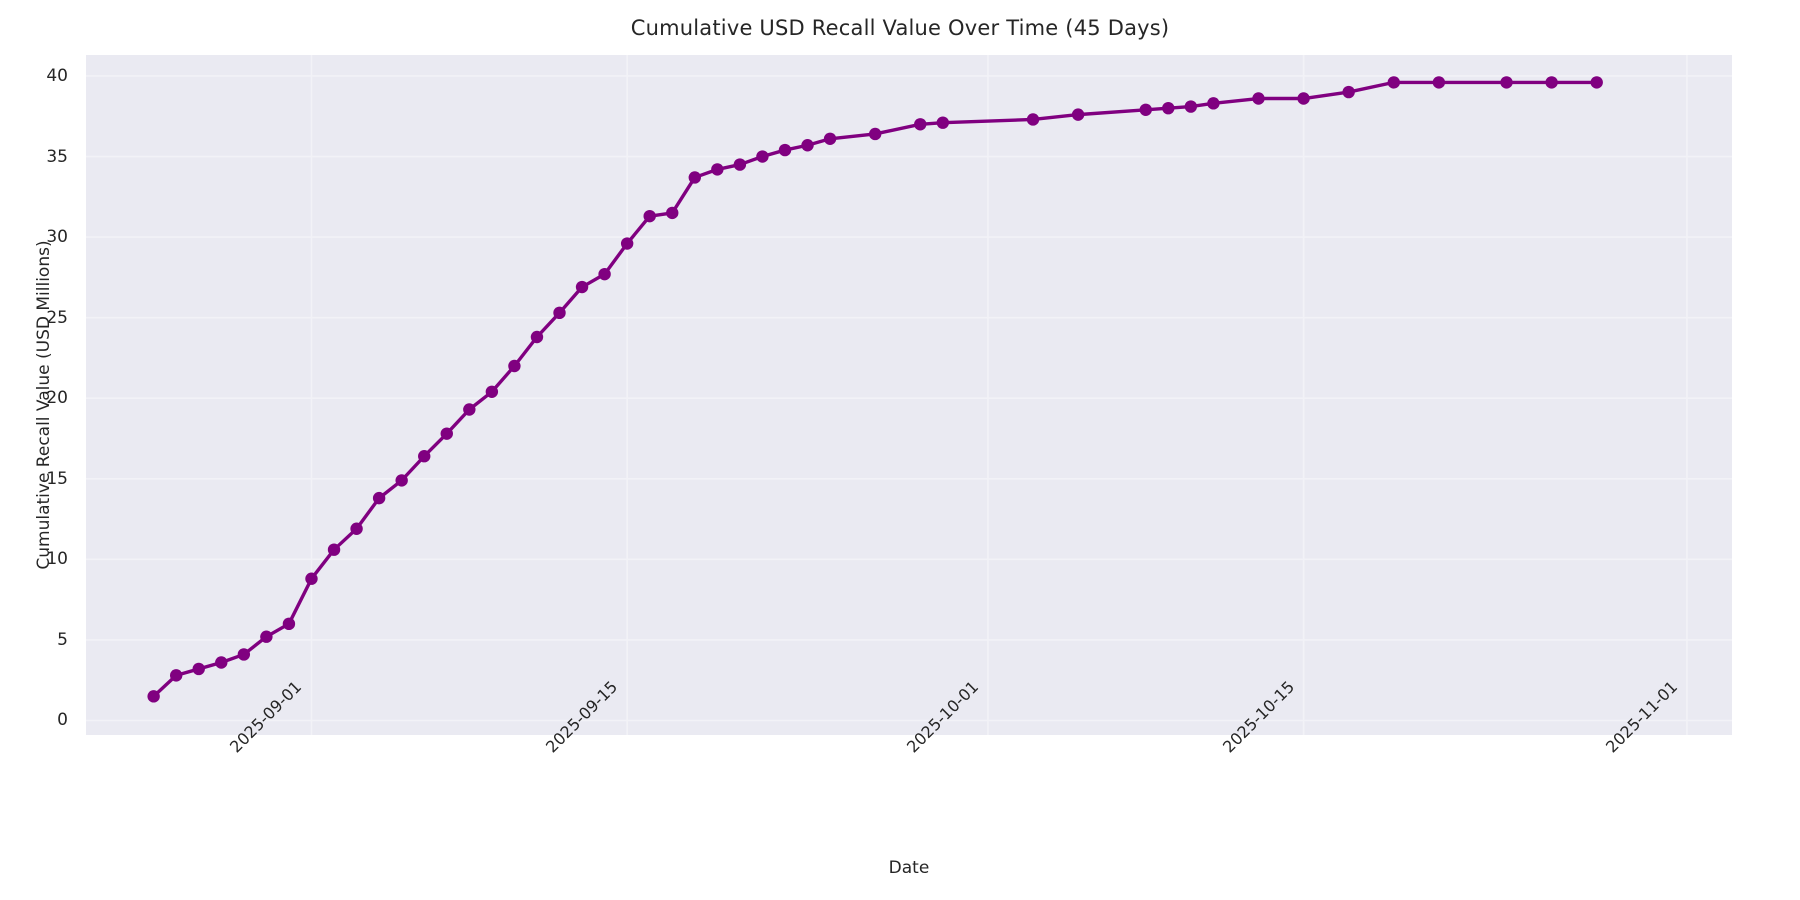  What do you see at coordinates (57, 317) in the screenshot?
I see `y-tick-label: 25` at bounding box center [57, 317].